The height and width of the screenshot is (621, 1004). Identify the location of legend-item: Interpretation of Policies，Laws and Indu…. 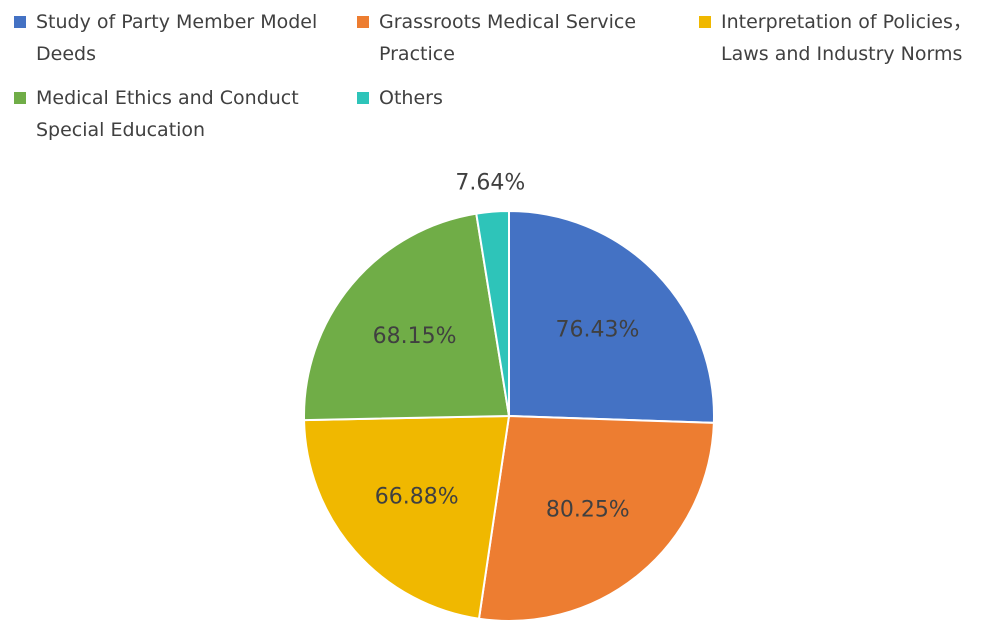
(850, 38).